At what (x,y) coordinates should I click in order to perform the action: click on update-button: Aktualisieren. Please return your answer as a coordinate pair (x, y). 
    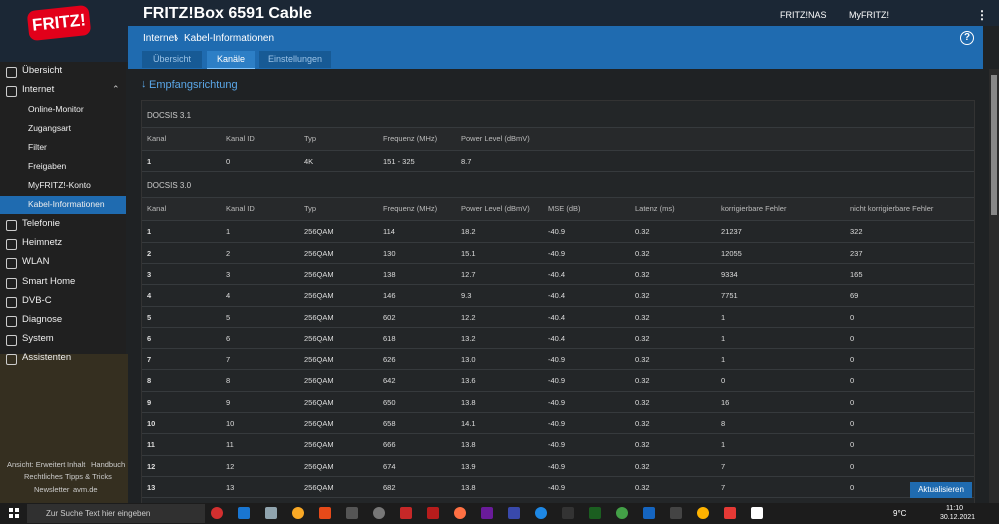
    Looking at the image, I should click on (941, 490).